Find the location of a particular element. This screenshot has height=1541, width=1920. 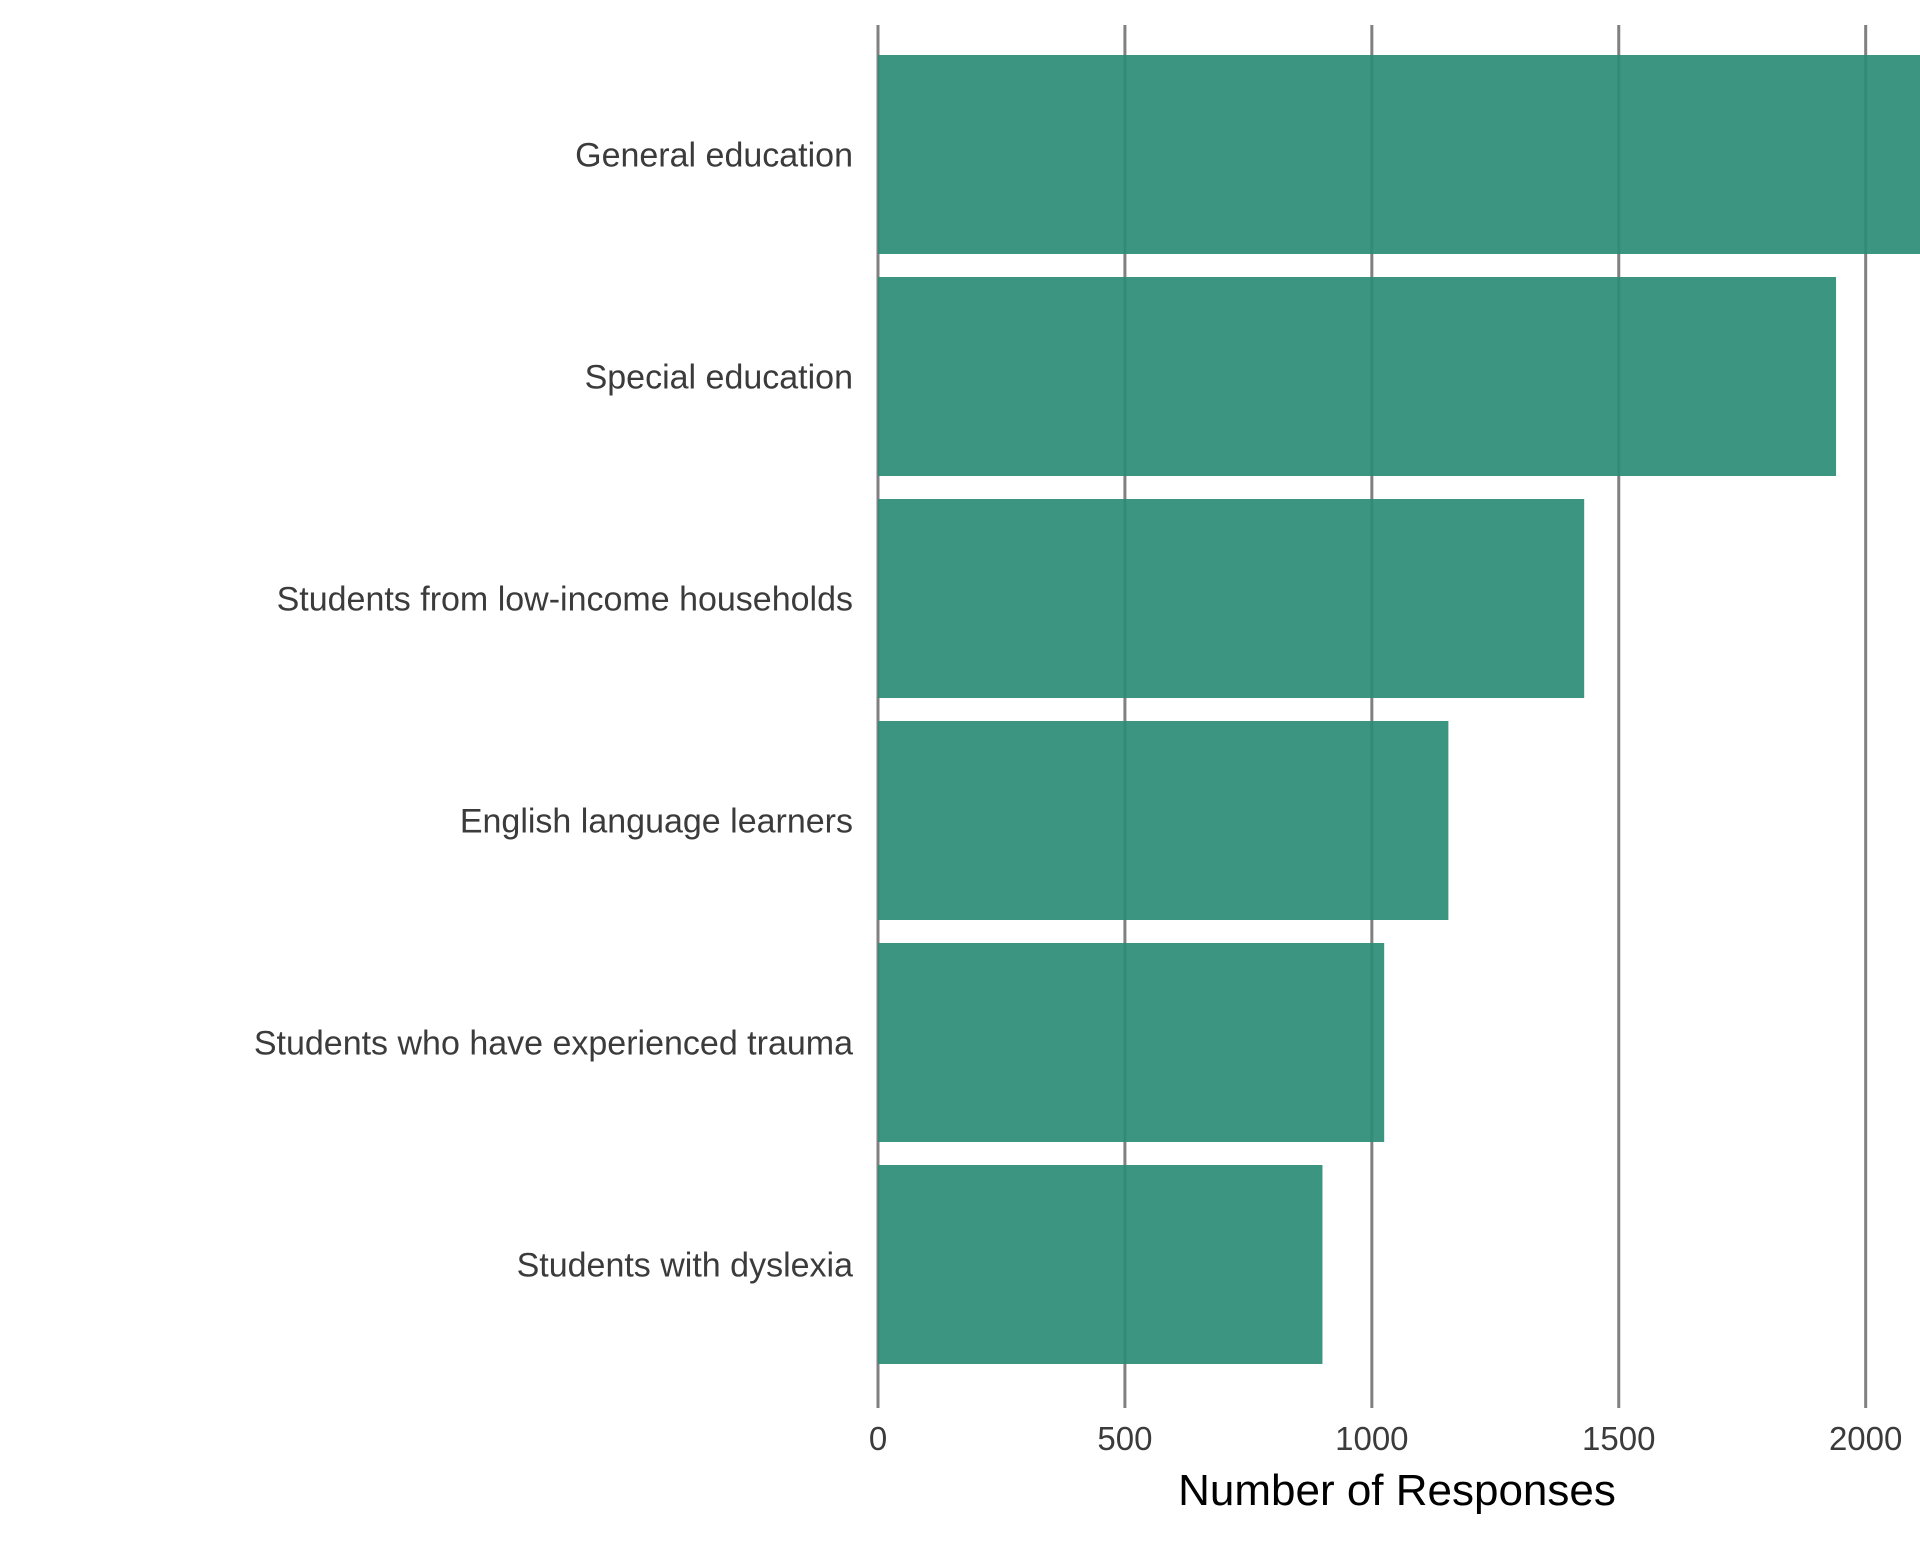

category-label-3: English language learners is located at coordinates (656, 822).